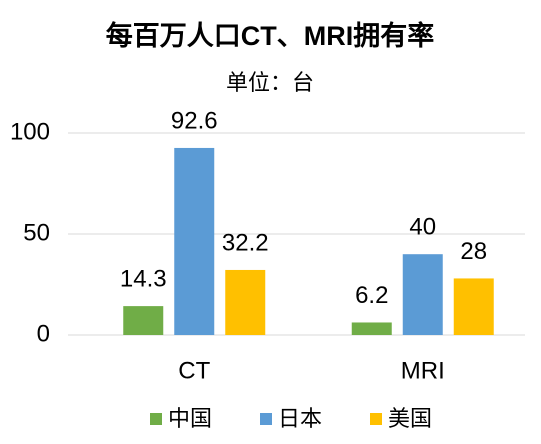 This screenshot has height=444, width=541. Describe the element at coordinates (422, 227) in the screenshot. I see `data-label: 40` at that location.